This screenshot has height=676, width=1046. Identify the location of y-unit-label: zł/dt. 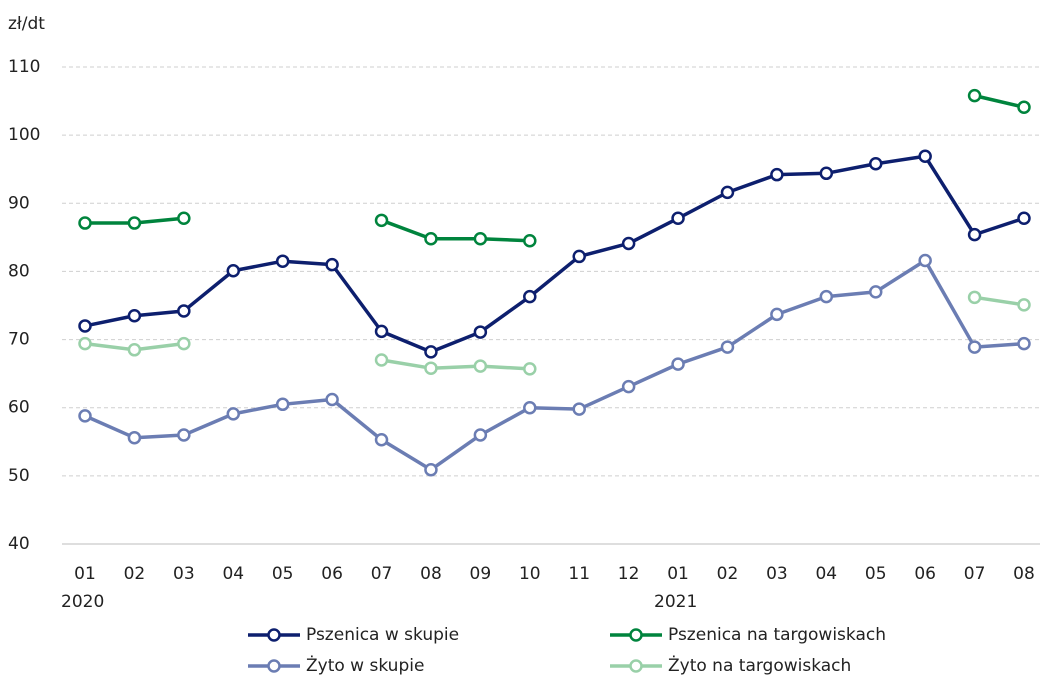
(26, 24).